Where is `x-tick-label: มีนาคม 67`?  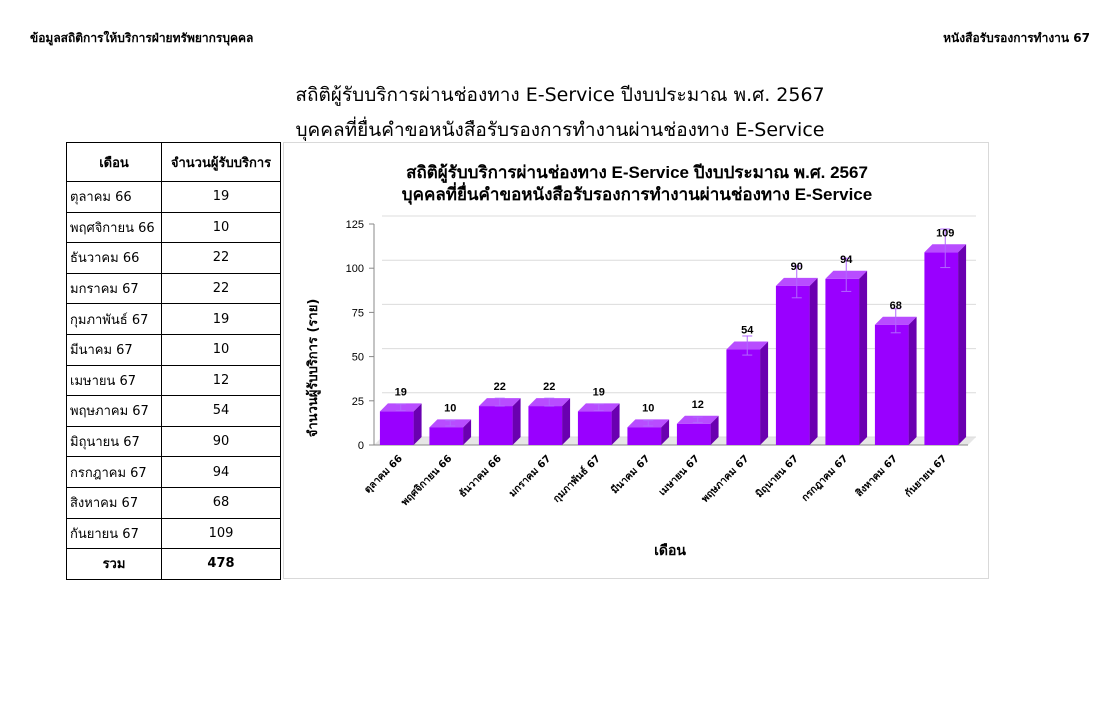 x-tick-label: มีนาคม 67 is located at coordinates (631, 475).